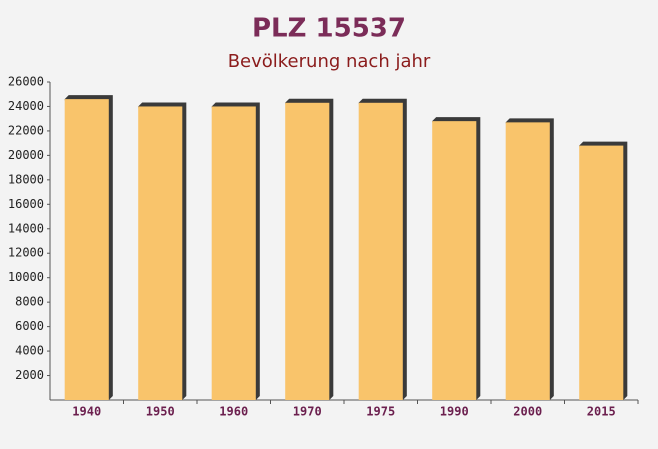 Image resolution: width=658 pixels, height=449 pixels. Describe the element at coordinates (86, 412) in the screenshot. I see `x-tick-label: 1940` at that location.